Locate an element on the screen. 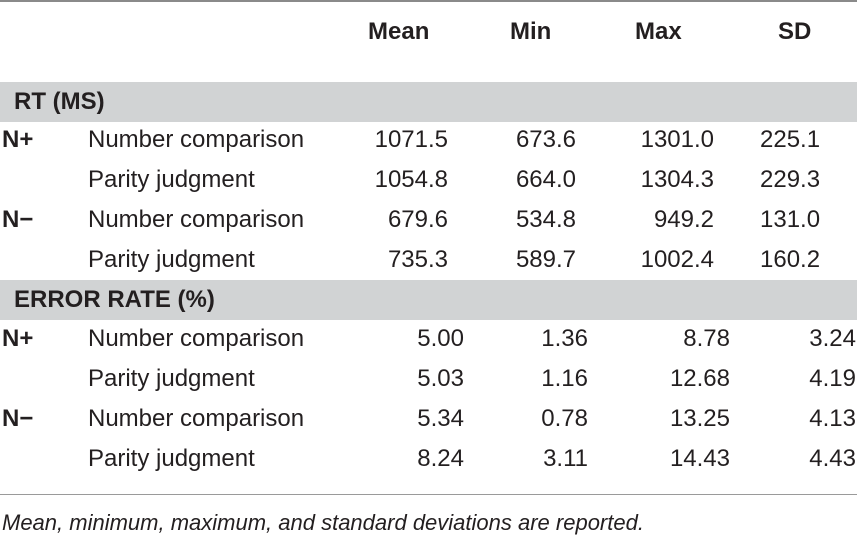 The image size is (857, 542). table-row: N+ Number comparison 5.00 1.36 8.78 3.24 is located at coordinates (428, 339).